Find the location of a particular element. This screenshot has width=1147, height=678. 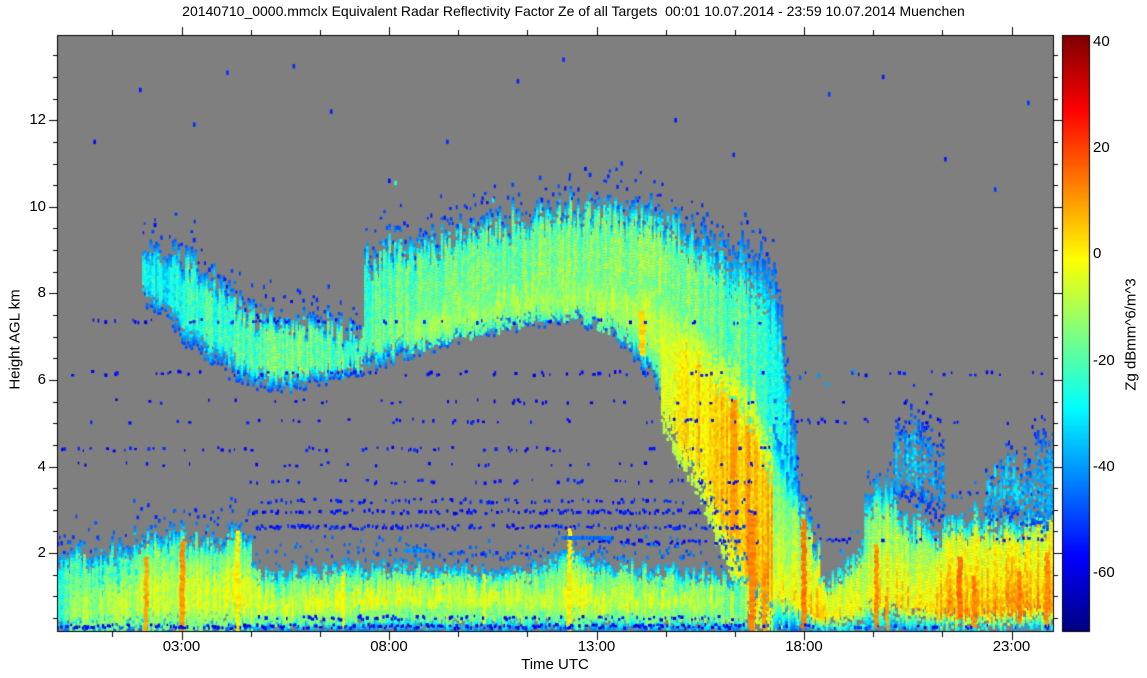

x-tick-label: 13:00 is located at coordinates (596, 646).